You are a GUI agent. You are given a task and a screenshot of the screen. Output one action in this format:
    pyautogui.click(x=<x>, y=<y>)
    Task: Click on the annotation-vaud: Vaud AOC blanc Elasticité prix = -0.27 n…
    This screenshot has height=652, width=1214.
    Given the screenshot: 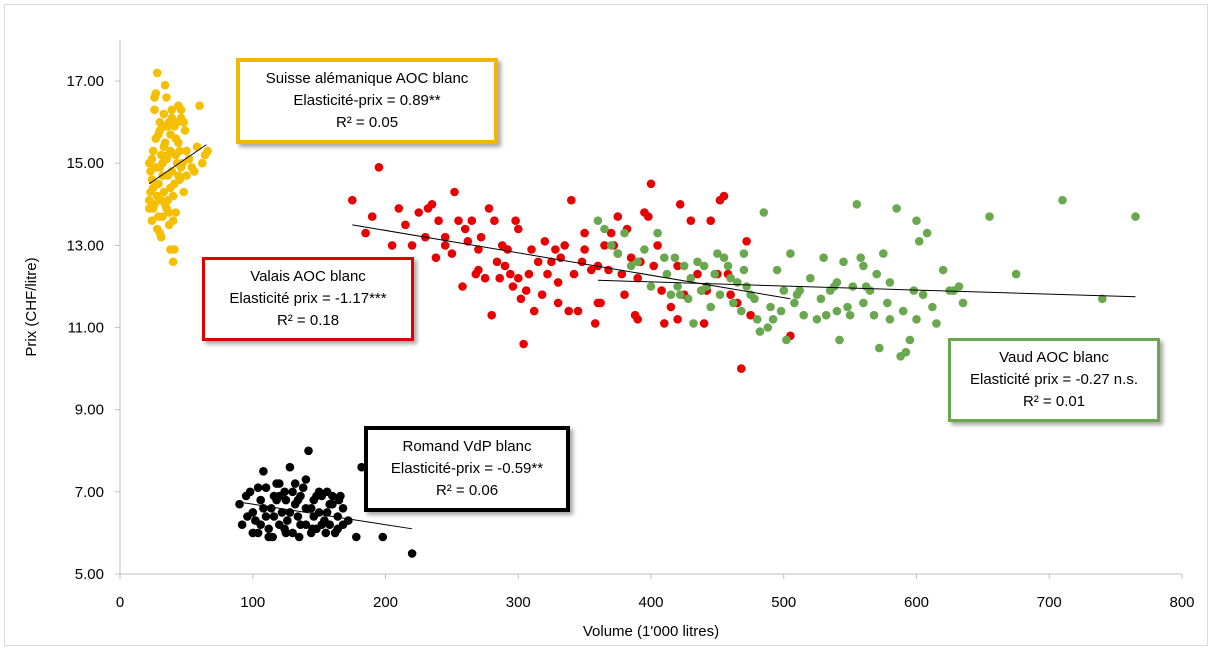 What is the action you would take?
    pyautogui.click(x=1054, y=380)
    